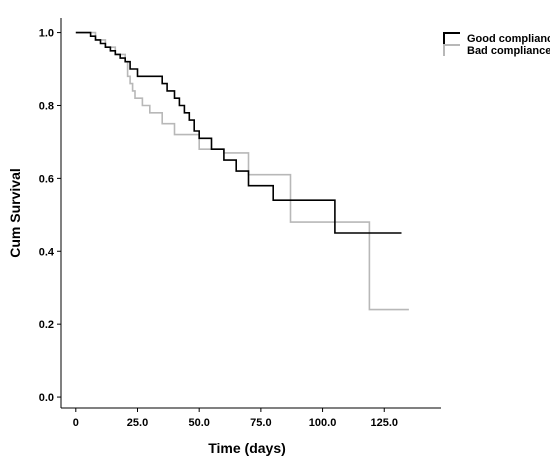  What do you see at coordinates (260, 423) in the screenshot?
I see `x-tick-label: 75.0` at bounding box center [260, 423].